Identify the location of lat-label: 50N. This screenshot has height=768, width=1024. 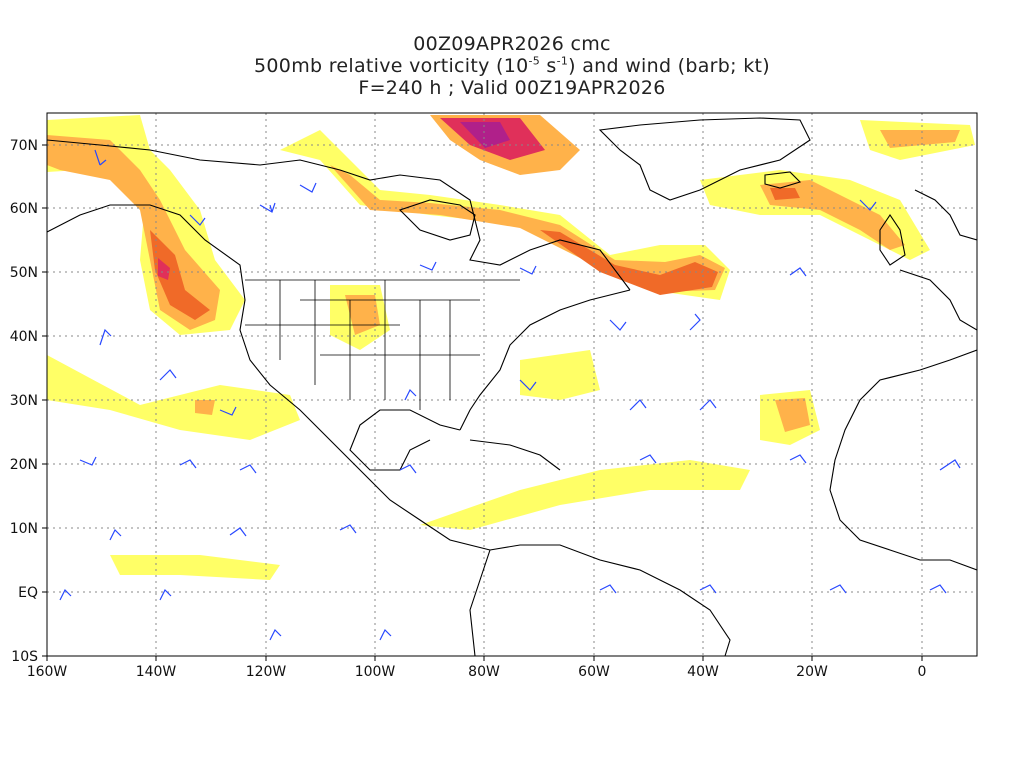
(24, 273).